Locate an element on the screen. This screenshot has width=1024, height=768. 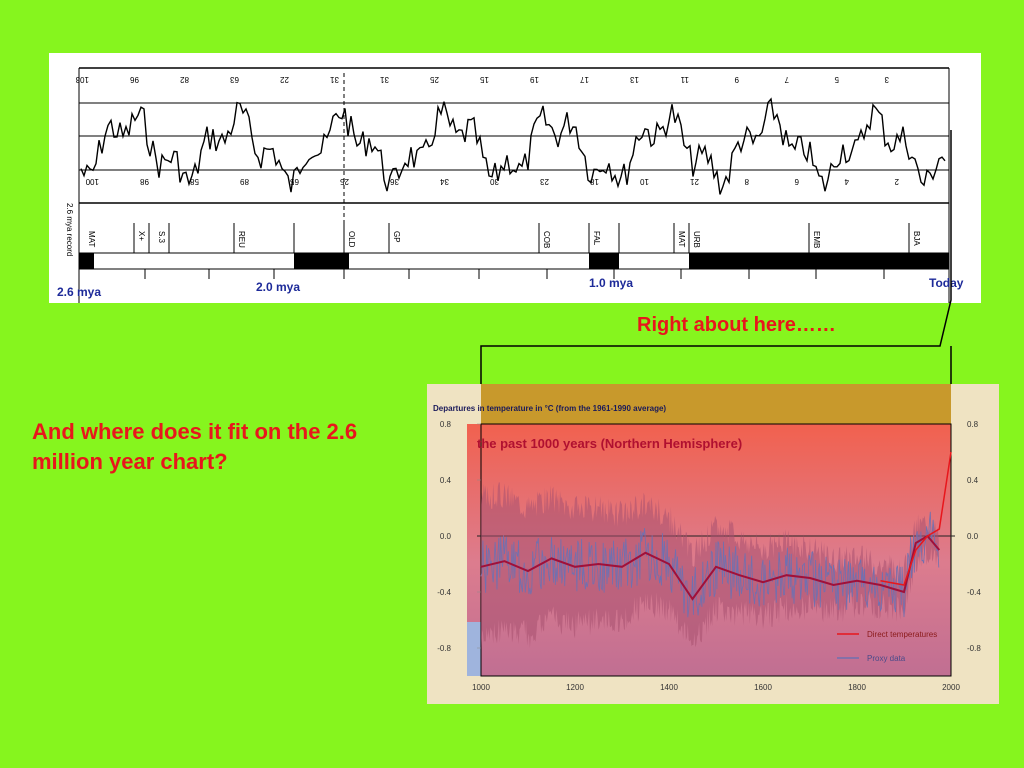
stage-number-bottom: 65 is located at coordinates (294, 181).